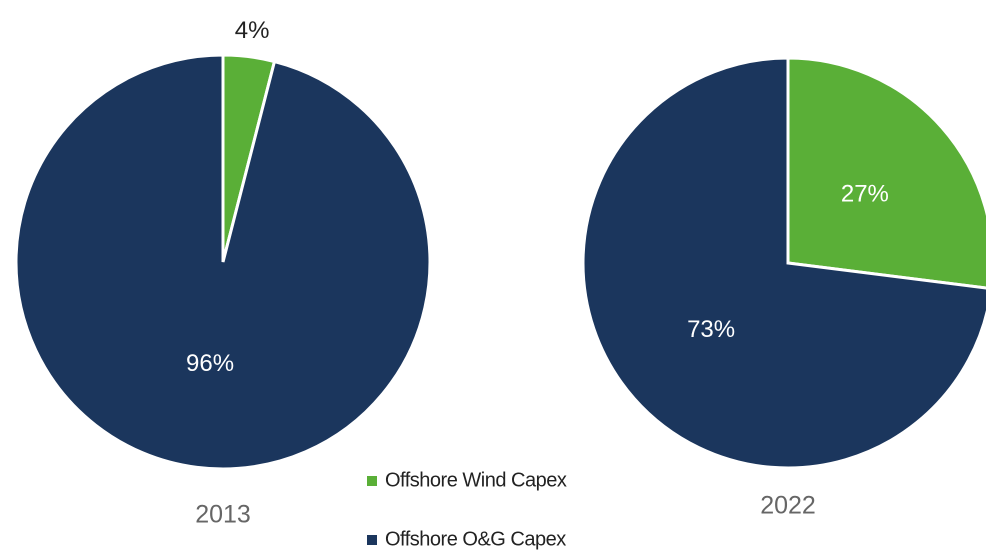 Image resolution: width=986 pixels, height=554 pixels. What do you see at coordinates (865, 194) in the screenshot?
I see `data-label: 27%` at bounding box center [865, 194].